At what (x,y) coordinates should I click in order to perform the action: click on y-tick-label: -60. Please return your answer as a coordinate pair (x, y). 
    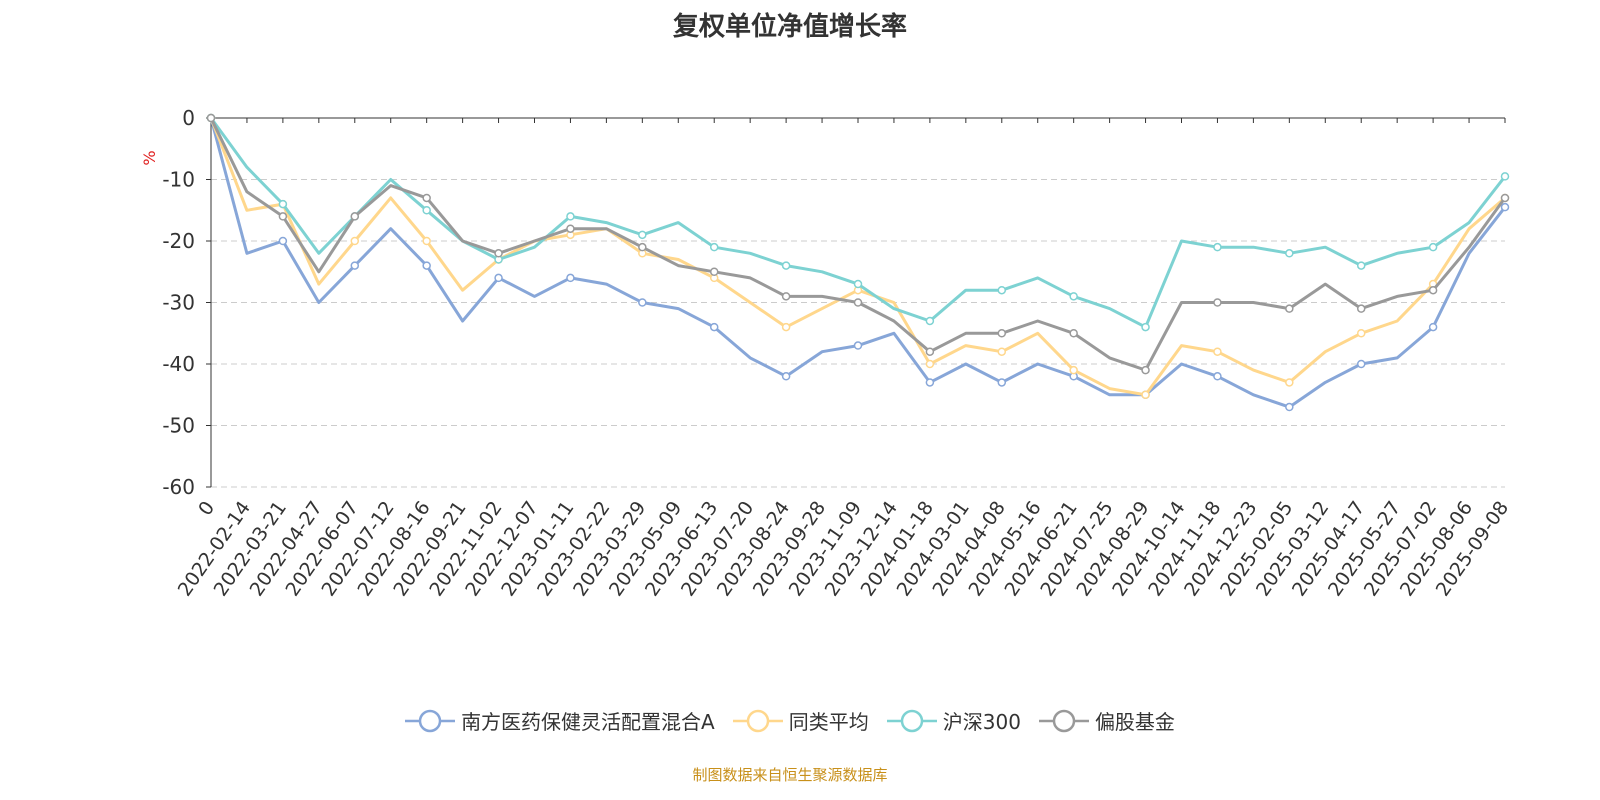
    Looking at the image, I should click on (178, 487).